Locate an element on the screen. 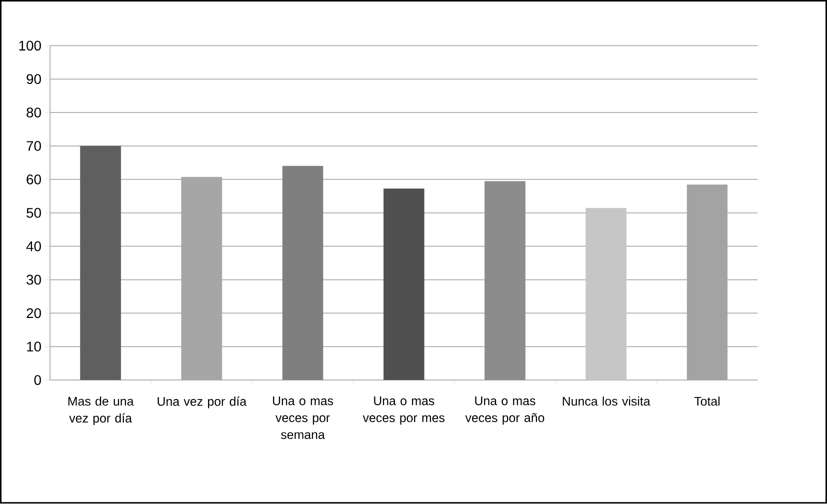  y-tick-label: 50 is located at coordinates (33, 213).